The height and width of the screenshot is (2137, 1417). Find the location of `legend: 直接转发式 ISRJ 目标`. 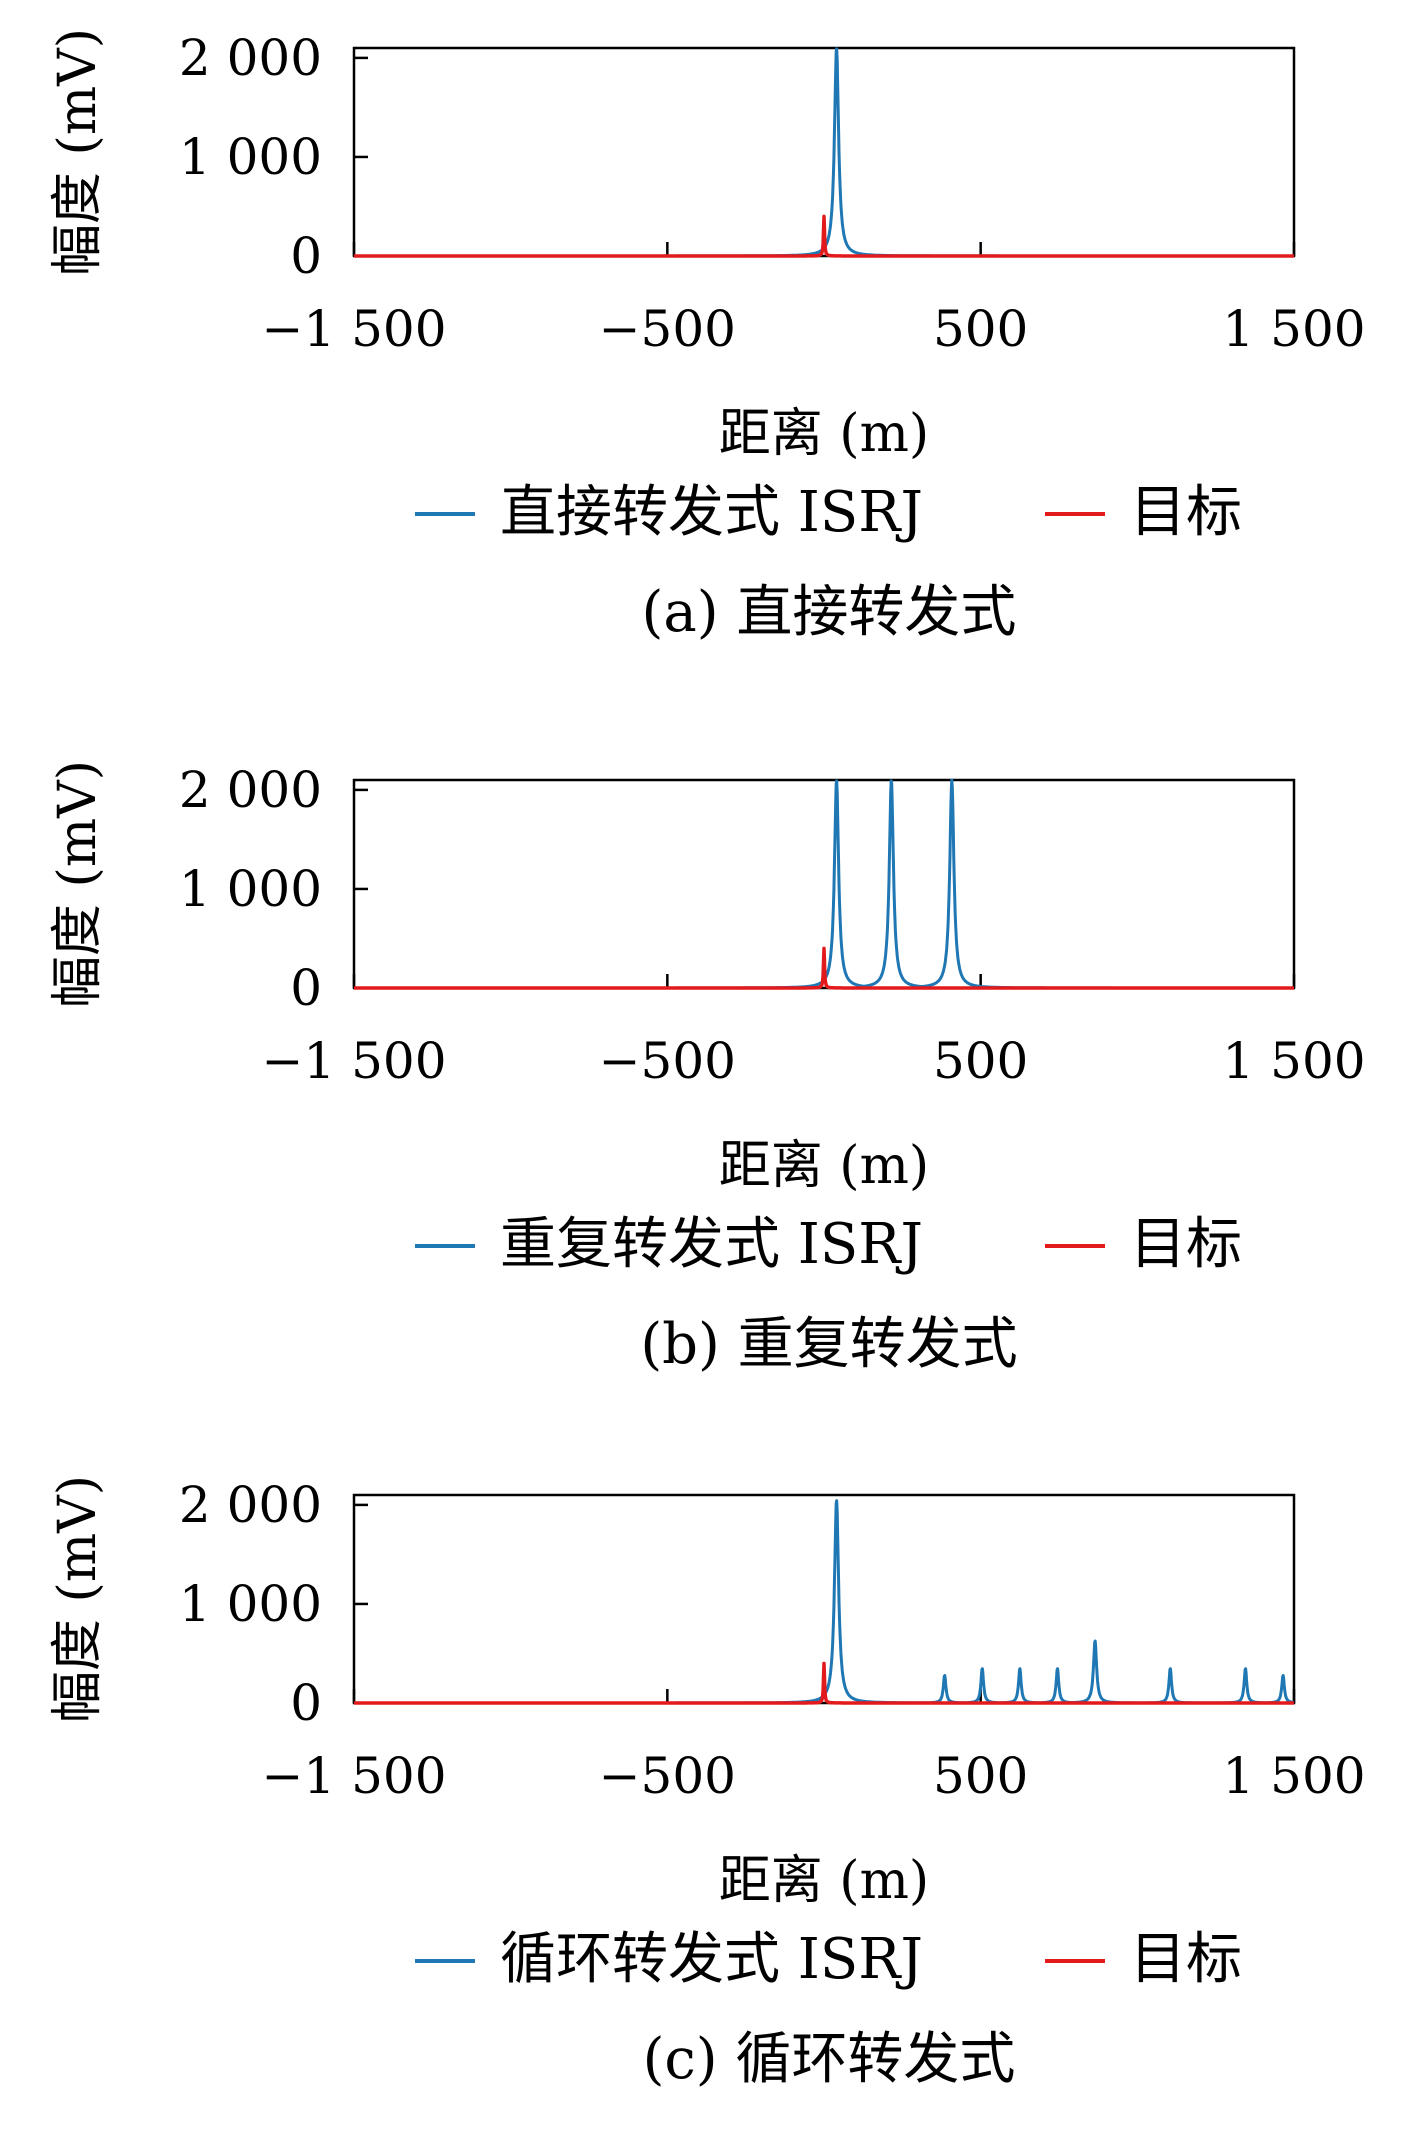

legend: 直接转发式 ISRJ 目标 is located at coordinates (828, 512).